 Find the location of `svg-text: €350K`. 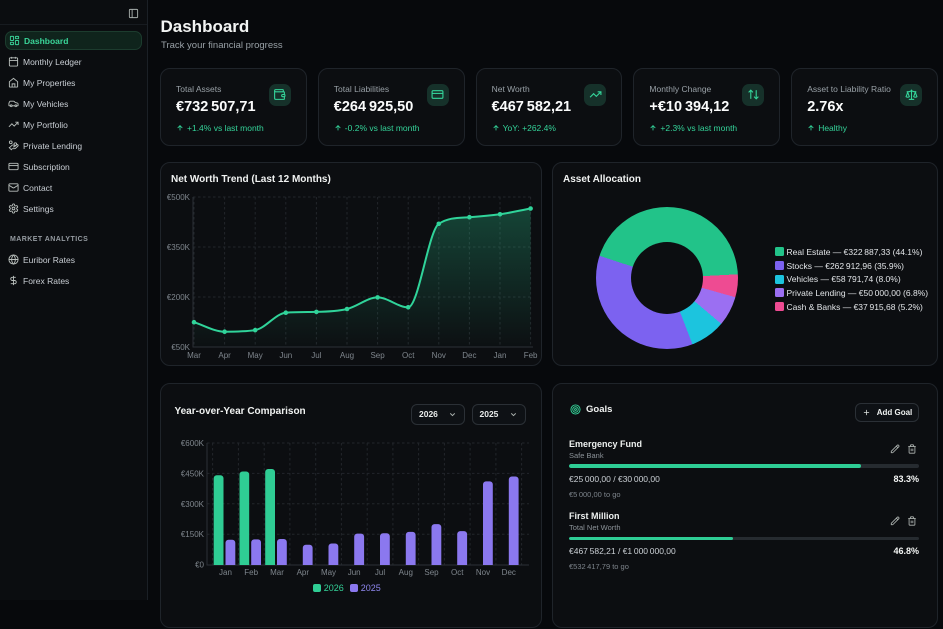

svg-text: €350K is located at coordinates (179, 247).